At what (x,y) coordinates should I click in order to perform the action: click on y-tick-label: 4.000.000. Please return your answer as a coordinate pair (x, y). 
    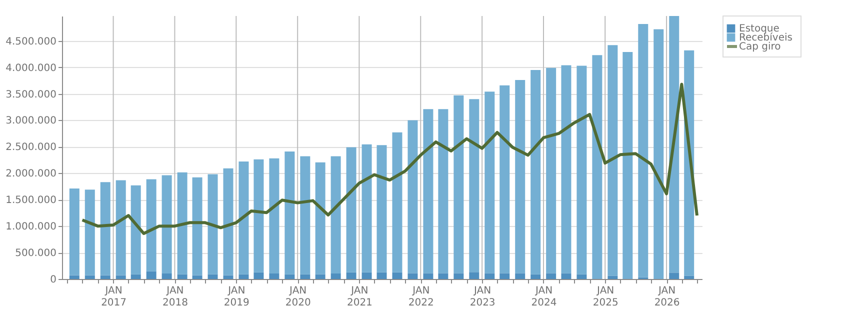
    Looking at the image, I should click on (31, 68).